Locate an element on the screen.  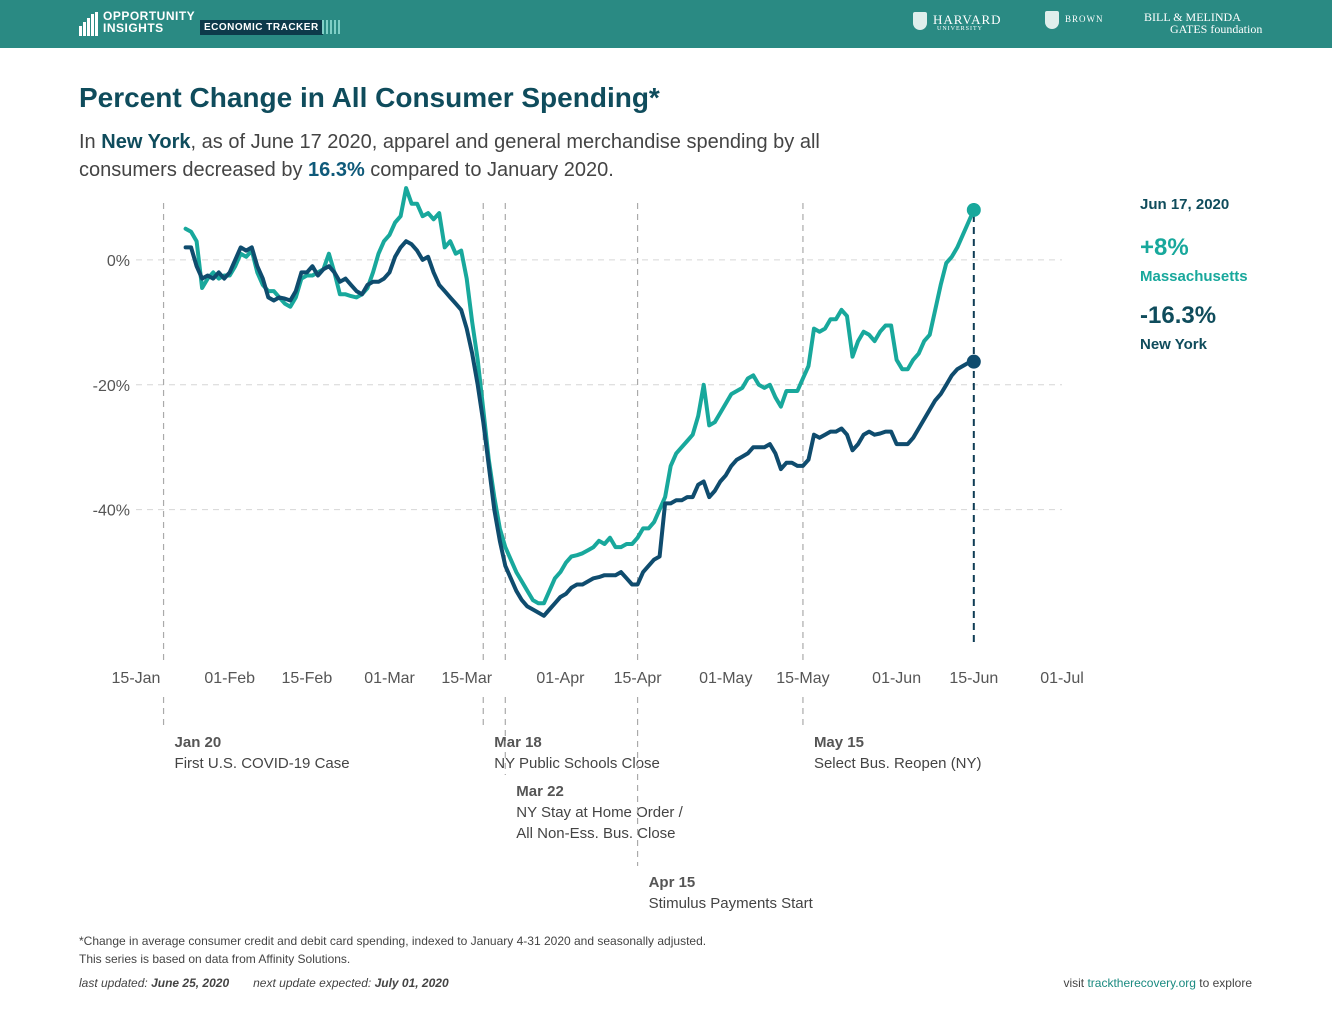
x-tick-label: 15-Apr is located at coordinates (638, 678).